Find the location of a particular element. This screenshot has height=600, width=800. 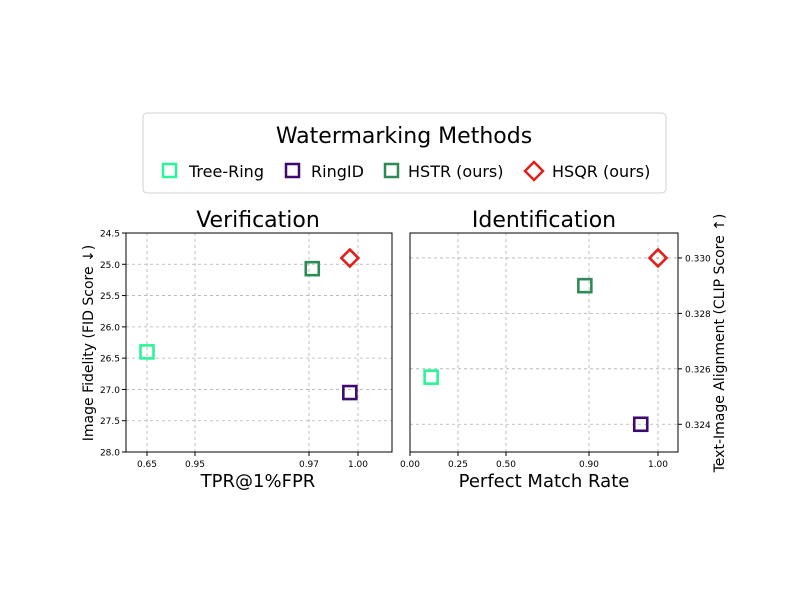

legend-item-hsqr: HSQR (ours) is located at coordinates (586, 171).